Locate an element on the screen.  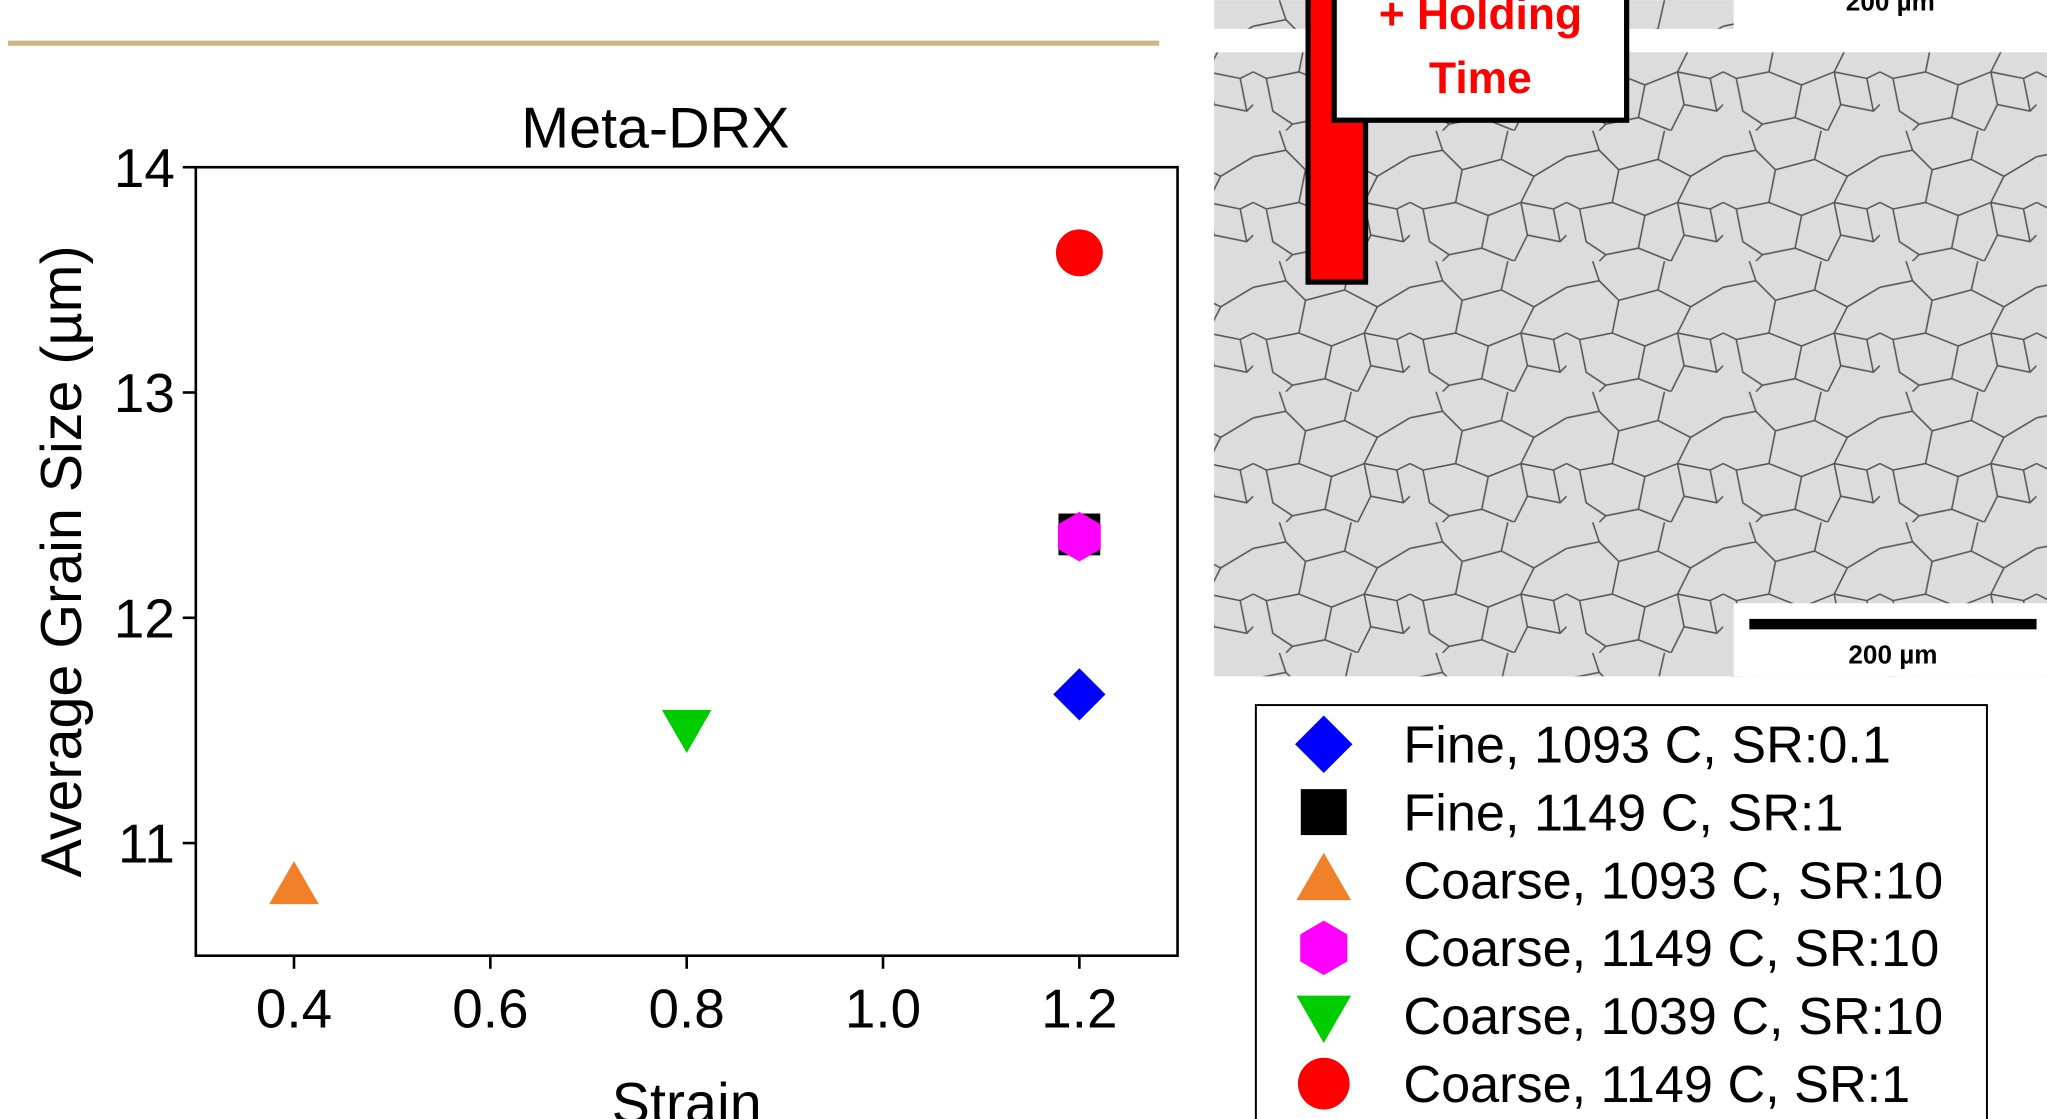
x-tick-label: 0.6 is located at coordinates (490, 1009).